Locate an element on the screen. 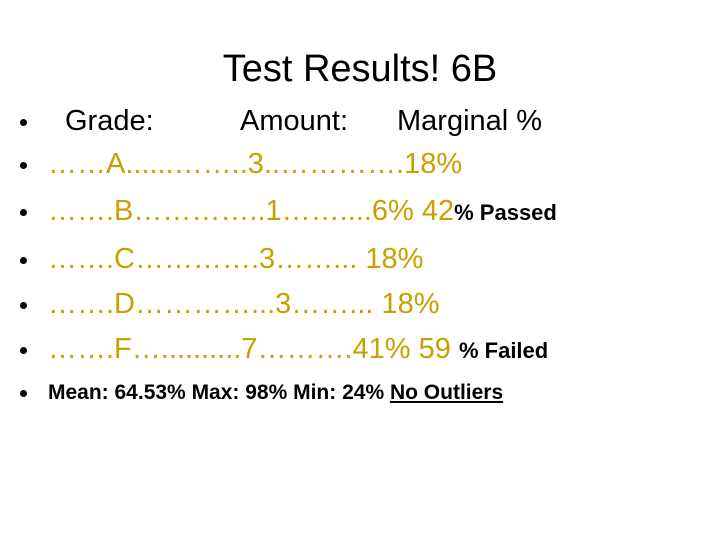 Image resolution: width=720 pixels, height=540 pixels. header-grade: Grade: is located at coordinates (109, 121).